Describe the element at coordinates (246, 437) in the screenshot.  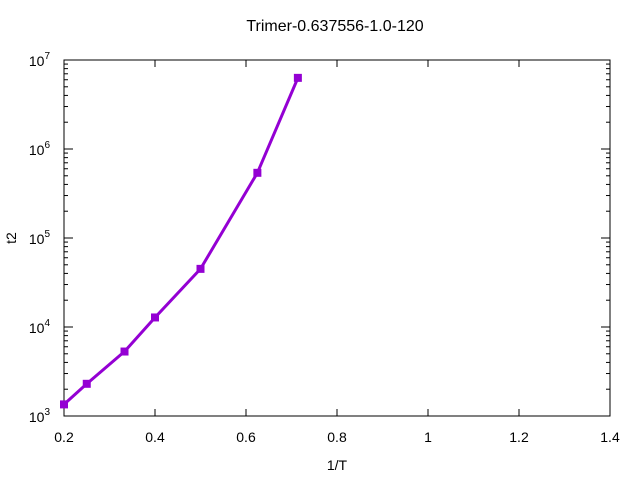
I see `x-tick-label: 0.6` at that location.